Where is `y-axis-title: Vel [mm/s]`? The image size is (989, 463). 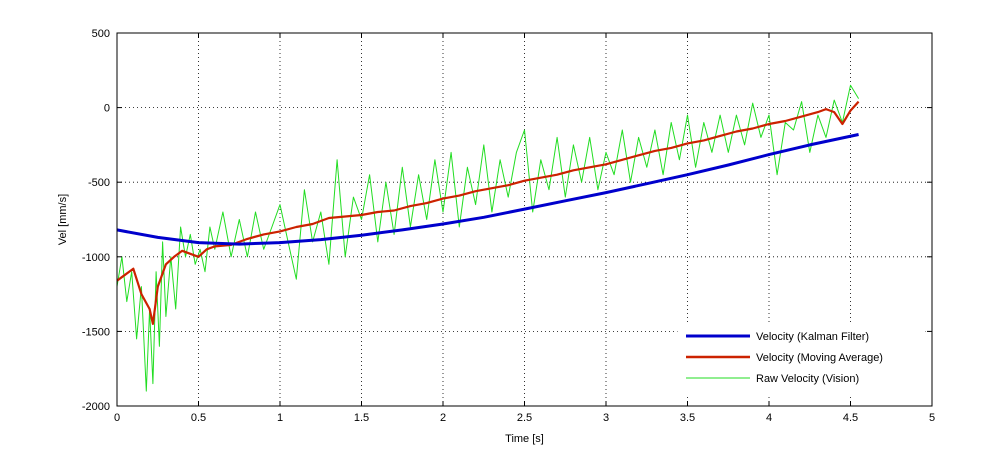 y-axis-title: Vel [mm/s] is located at coordinates (63, 219).